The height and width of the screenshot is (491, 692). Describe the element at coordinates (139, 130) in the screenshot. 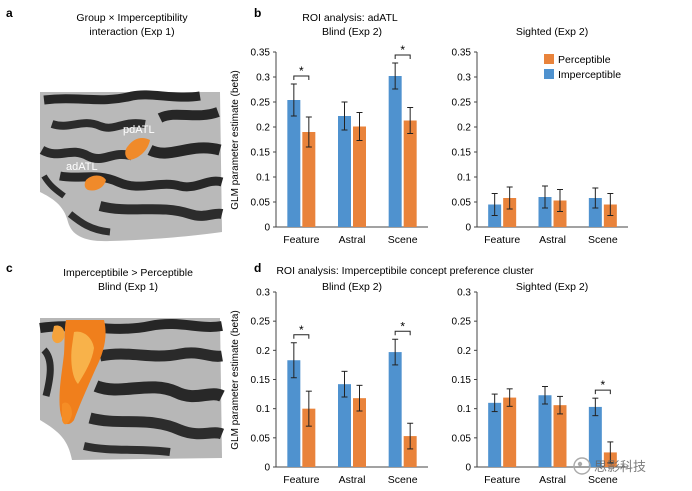

I see `label-pdatl: pdATL` at that location.